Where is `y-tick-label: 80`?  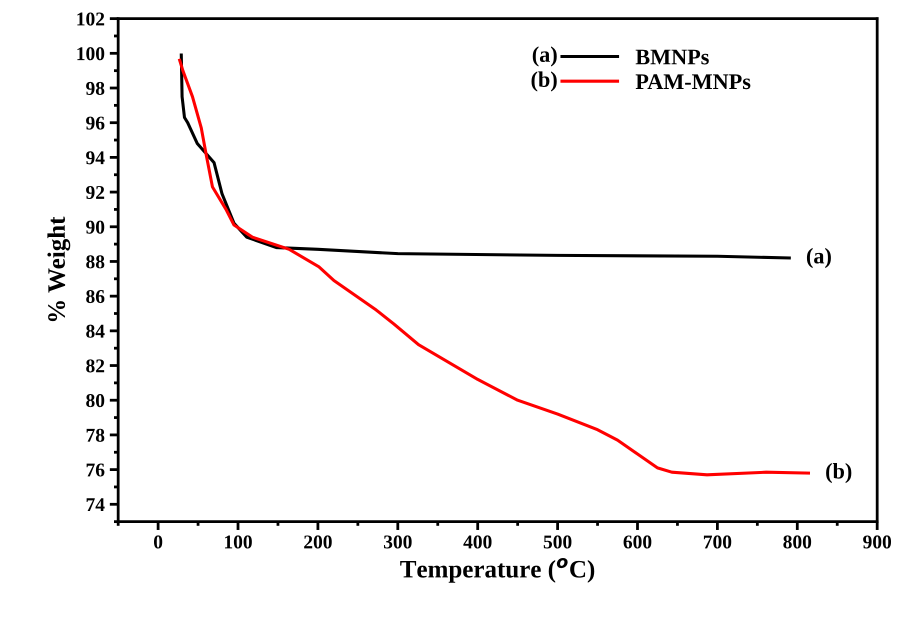 y-tick-label: 80 is located at coordinates (95, 401).